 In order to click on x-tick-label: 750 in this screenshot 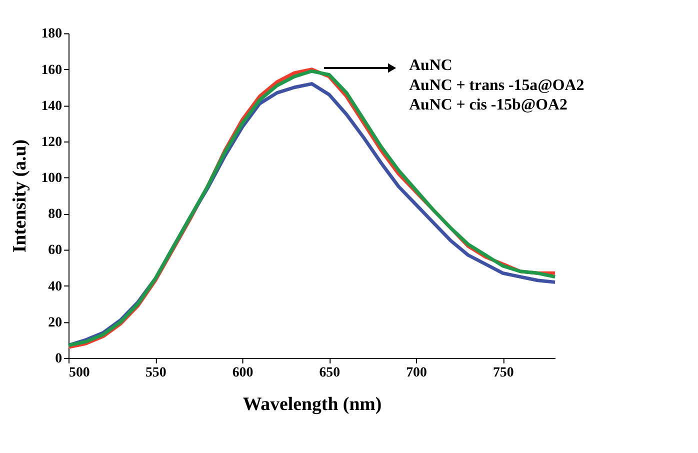, I will do `click(503, 372)`.